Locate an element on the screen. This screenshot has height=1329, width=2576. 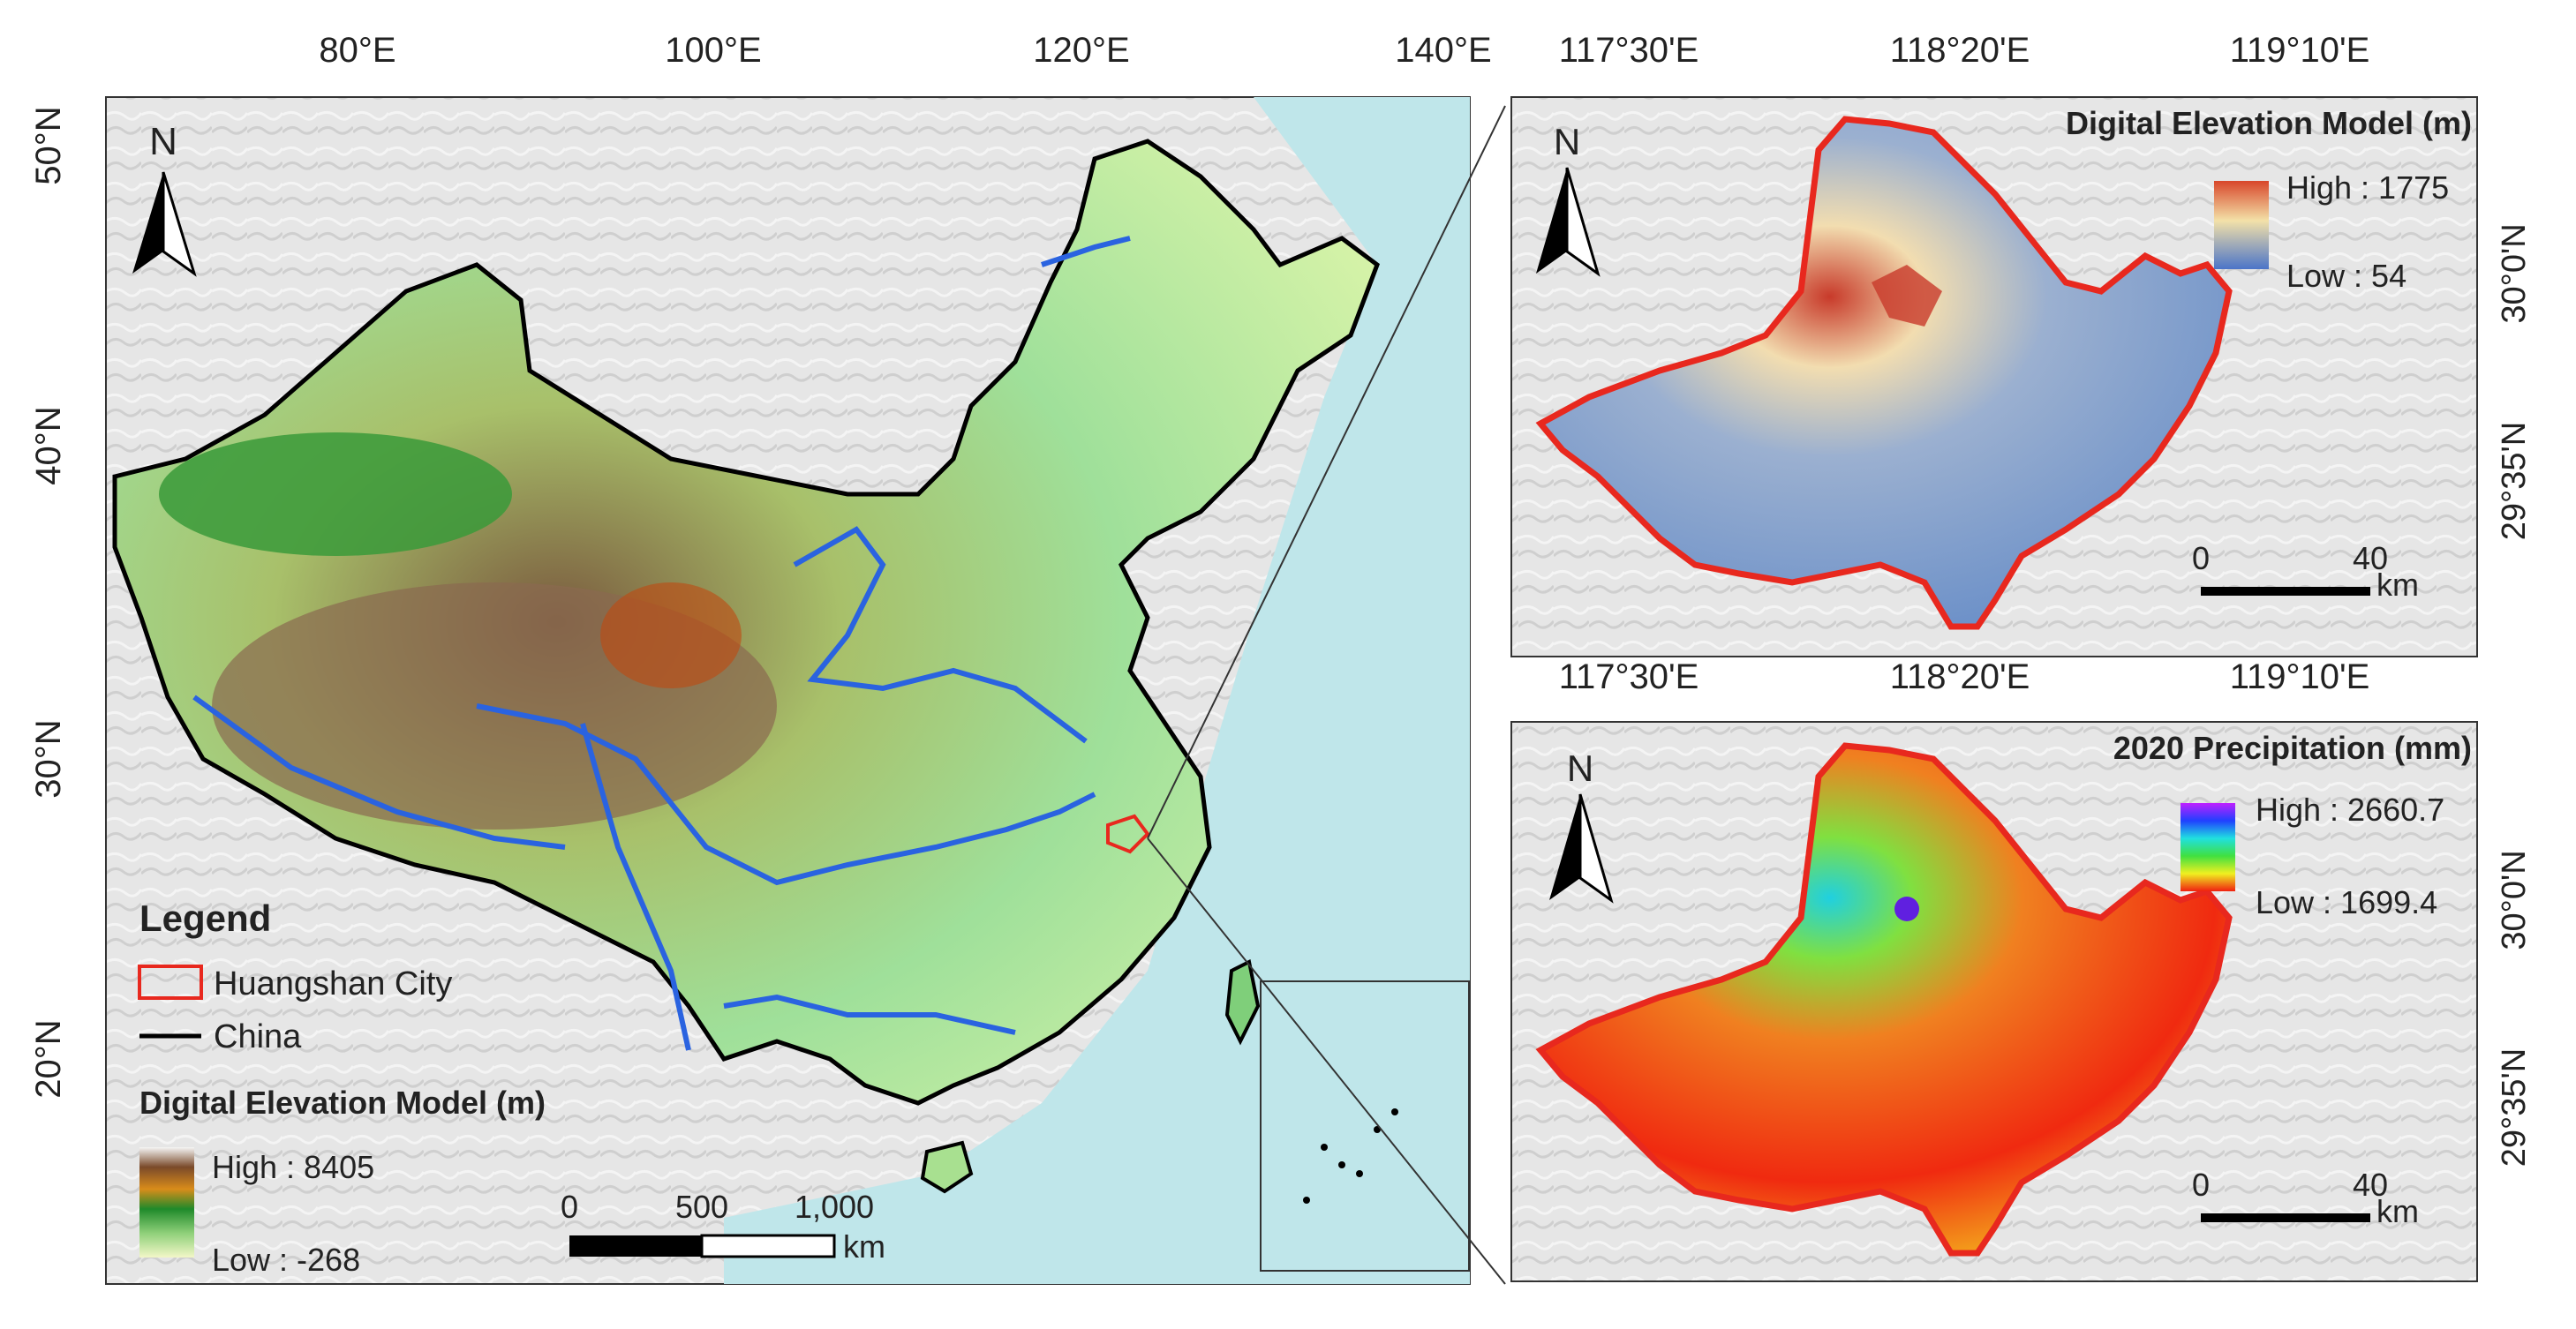
dem-low: Low : 54 is located at coordinates (2346, 276).